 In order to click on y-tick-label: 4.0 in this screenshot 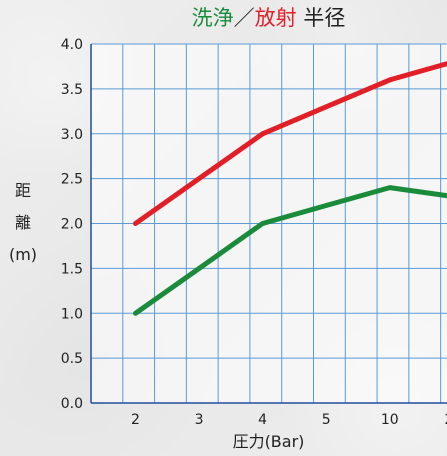, I will do `click(72, 45)`.